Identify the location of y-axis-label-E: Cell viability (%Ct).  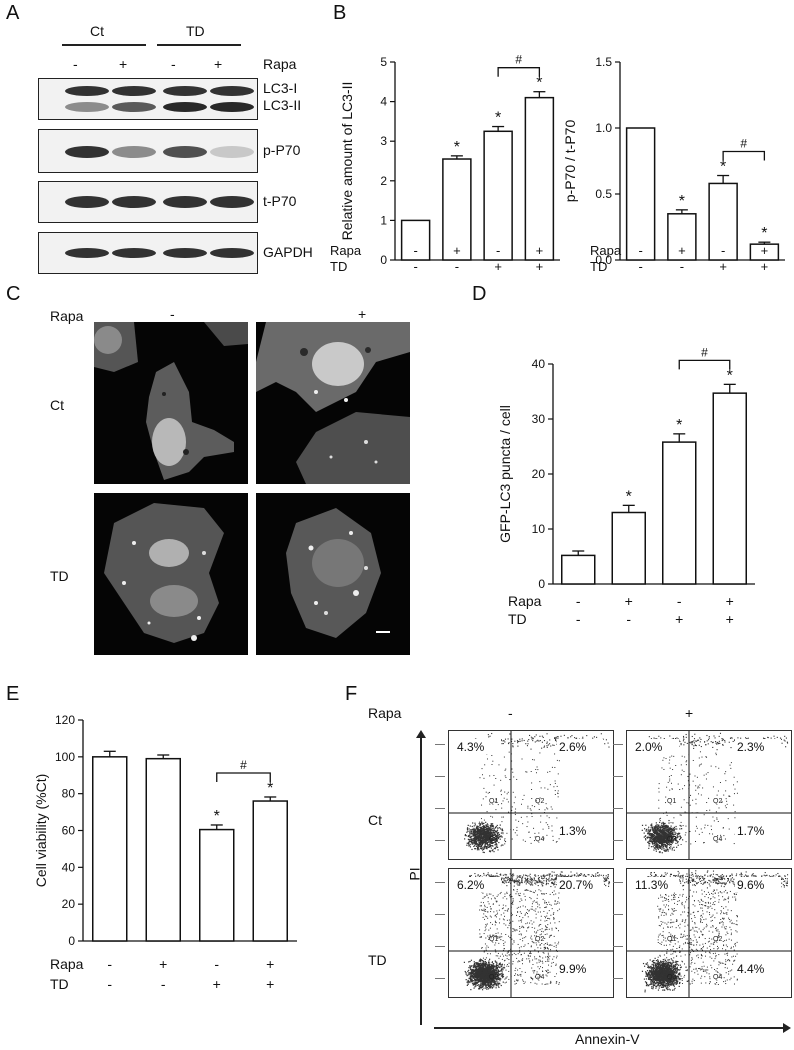
(41, 831).